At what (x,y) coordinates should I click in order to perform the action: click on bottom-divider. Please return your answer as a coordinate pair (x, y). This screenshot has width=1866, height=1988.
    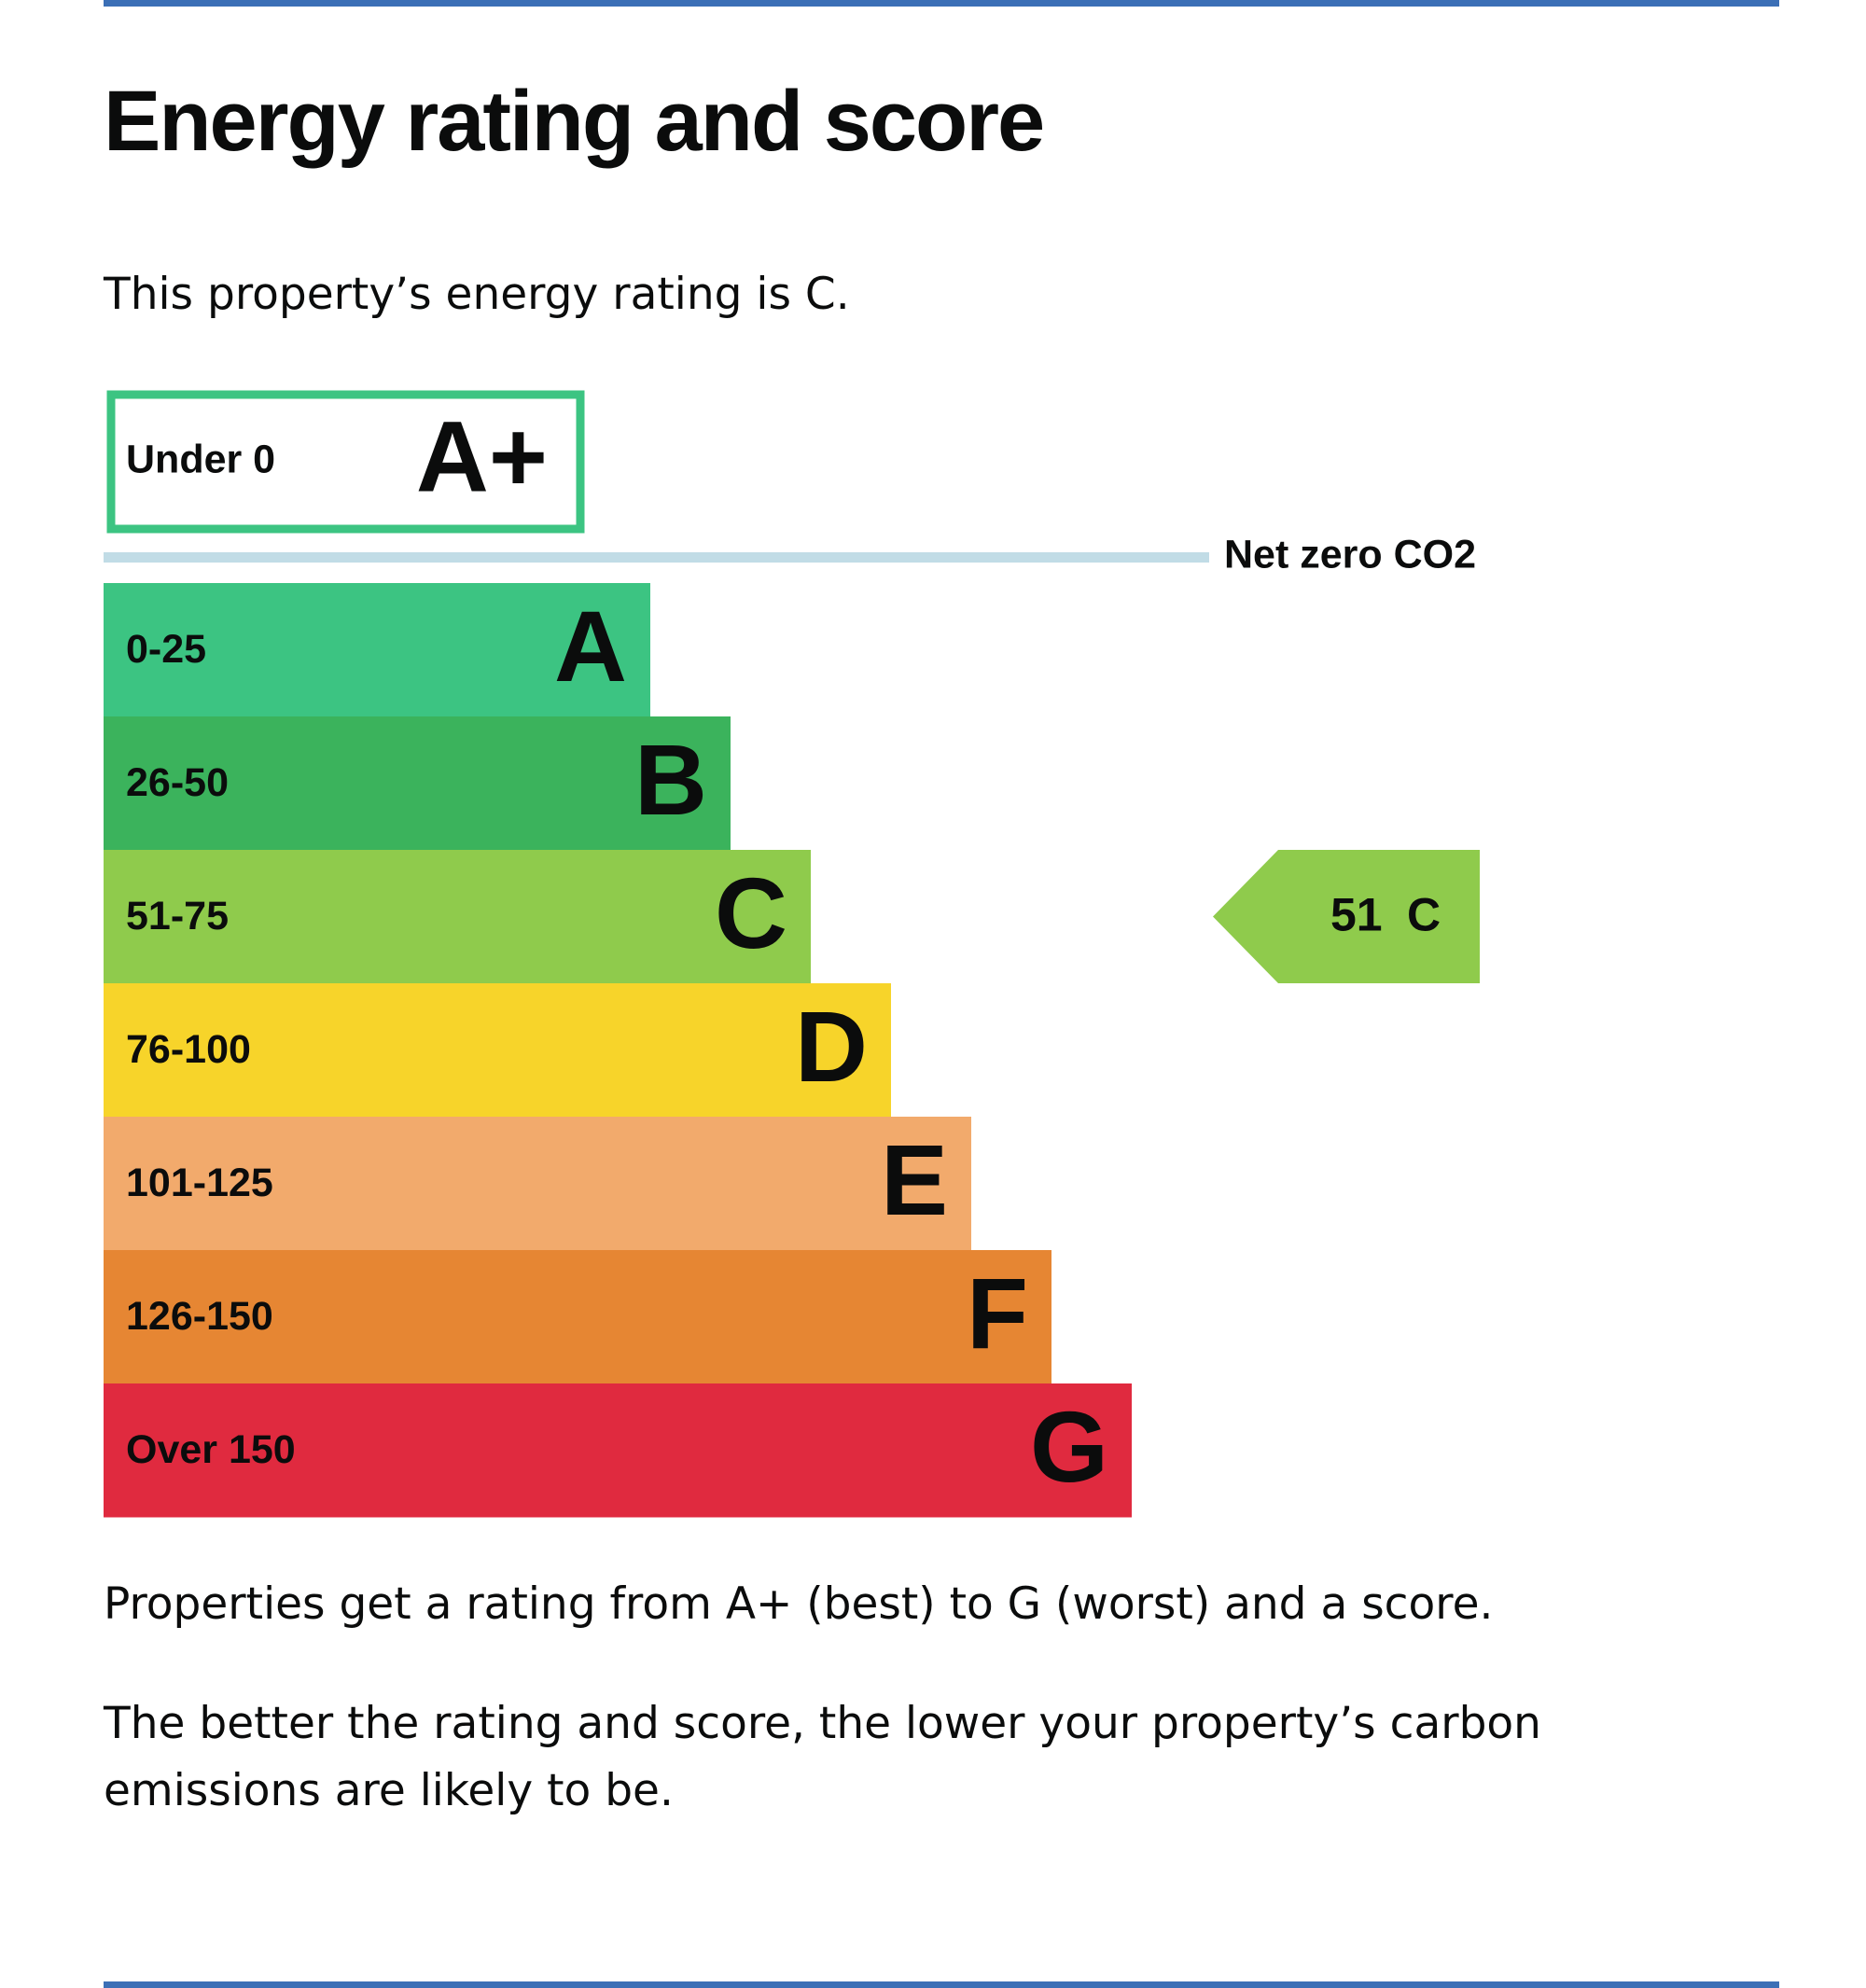
    Looking at the image, I should click on (941, 1984).